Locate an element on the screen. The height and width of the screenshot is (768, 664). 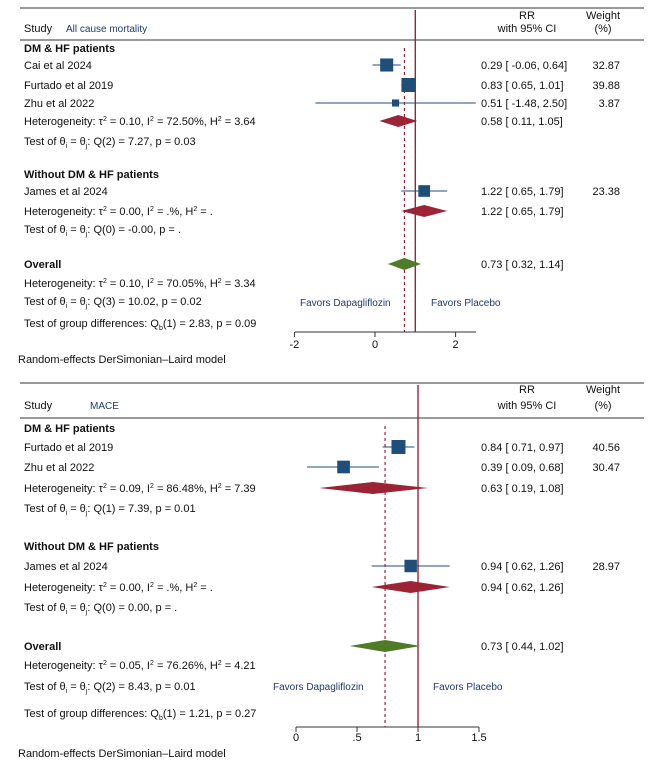
study-weight: 30.47 is located at coordinates (606, 468).